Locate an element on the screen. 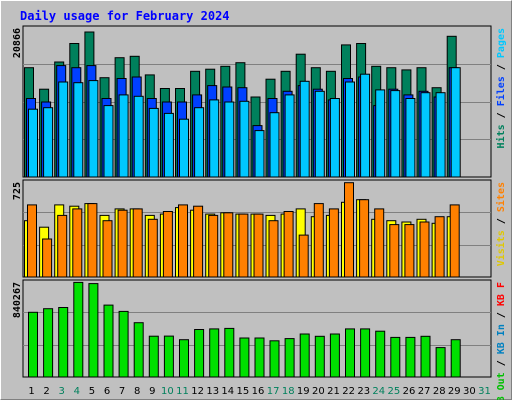 This screenshot has height=400, width=512. legend-kb-f: KB F is located at coordinates (501, 294).